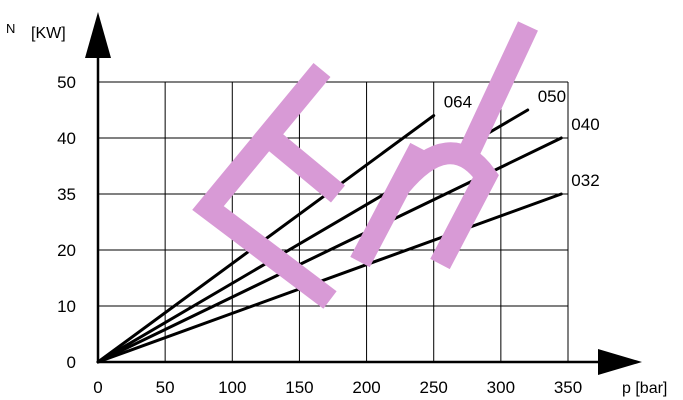  What do you see at coordinates (366, 387) in the screenshot?
I see `x-tick-label: 200` at bounding box center [366, 387].